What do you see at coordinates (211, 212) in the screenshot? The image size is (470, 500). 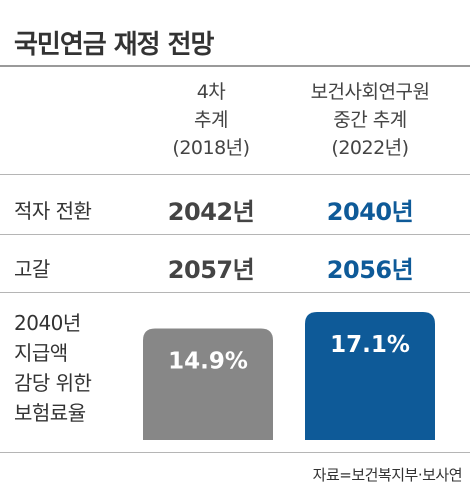 I see `deficit-year-2018-projection: 2042년` at bounding box center [211, 212].